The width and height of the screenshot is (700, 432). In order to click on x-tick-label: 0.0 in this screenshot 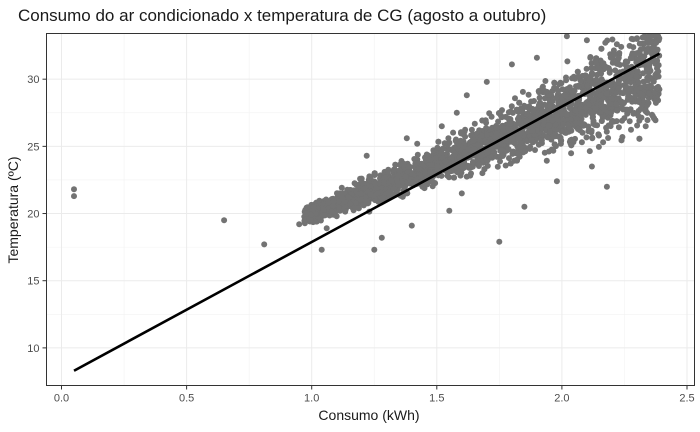, I will do `click(61, 399)`.